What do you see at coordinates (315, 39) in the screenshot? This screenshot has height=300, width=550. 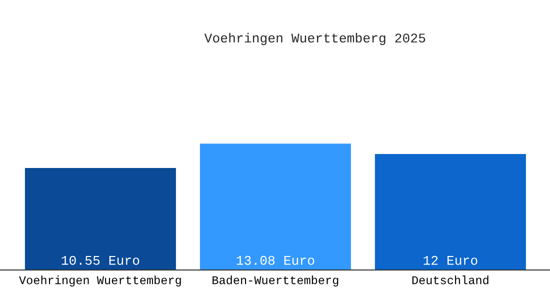 I see `chart-title: Voehringen Wuerttemberg 2025` at bounding box center [315, 39].